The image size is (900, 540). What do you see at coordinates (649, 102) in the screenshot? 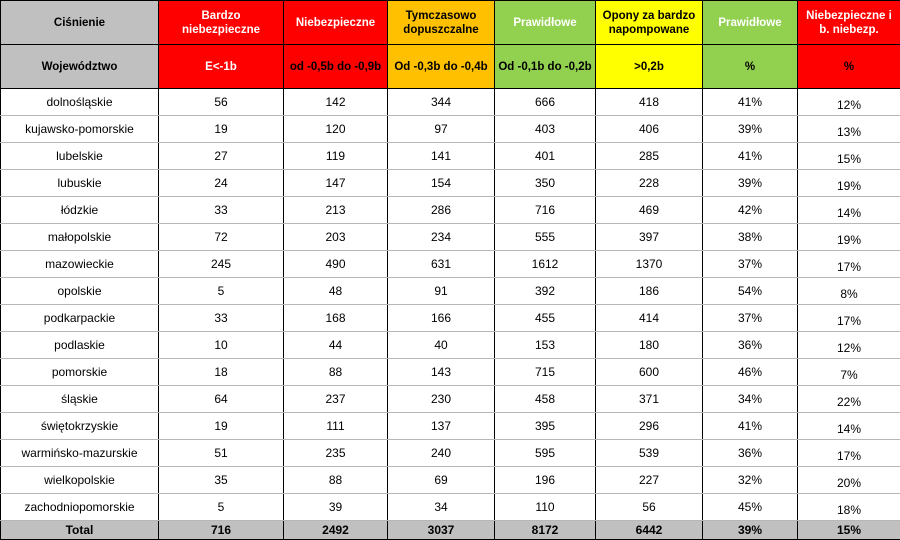
I see `cell-overinflated: 418` at bounding box center [649, 102].